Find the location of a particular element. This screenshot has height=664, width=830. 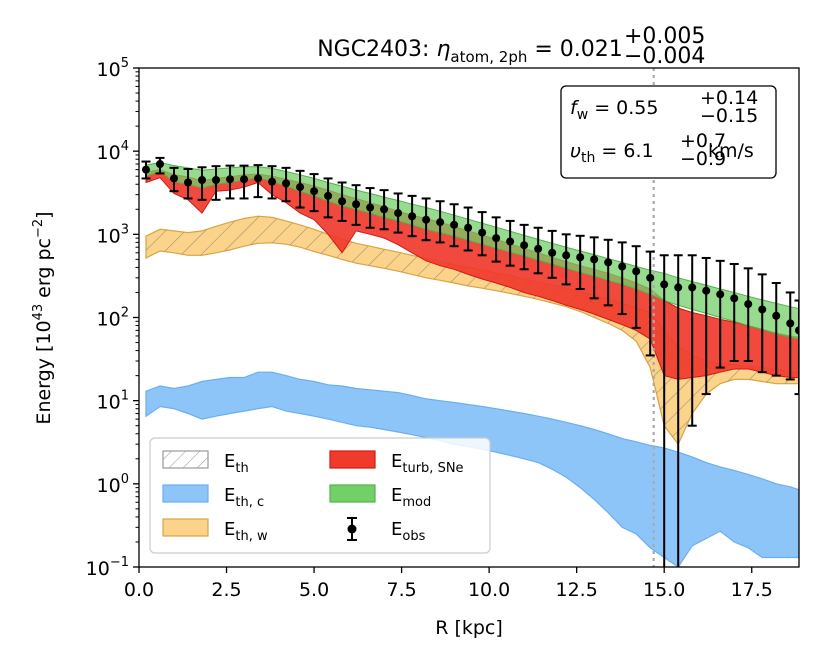

x-tick-label: 12.5 is located at coordinates (577, 590).